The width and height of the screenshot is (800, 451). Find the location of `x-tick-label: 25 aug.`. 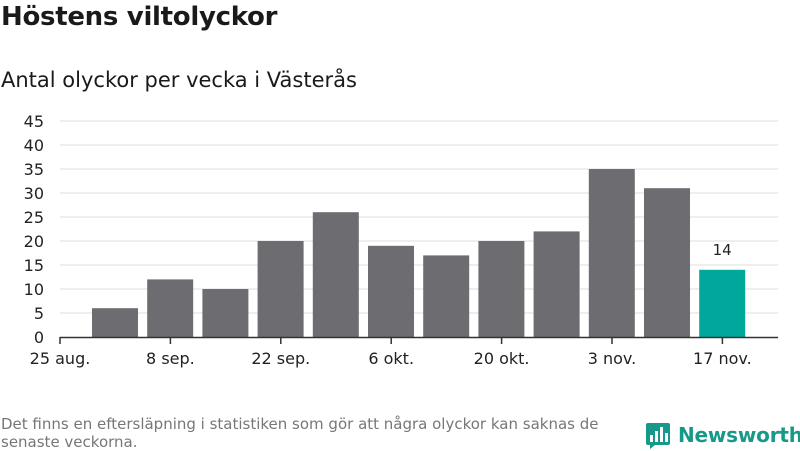

x-tick-label: 25 aug. is located at coordinates (60, 358).